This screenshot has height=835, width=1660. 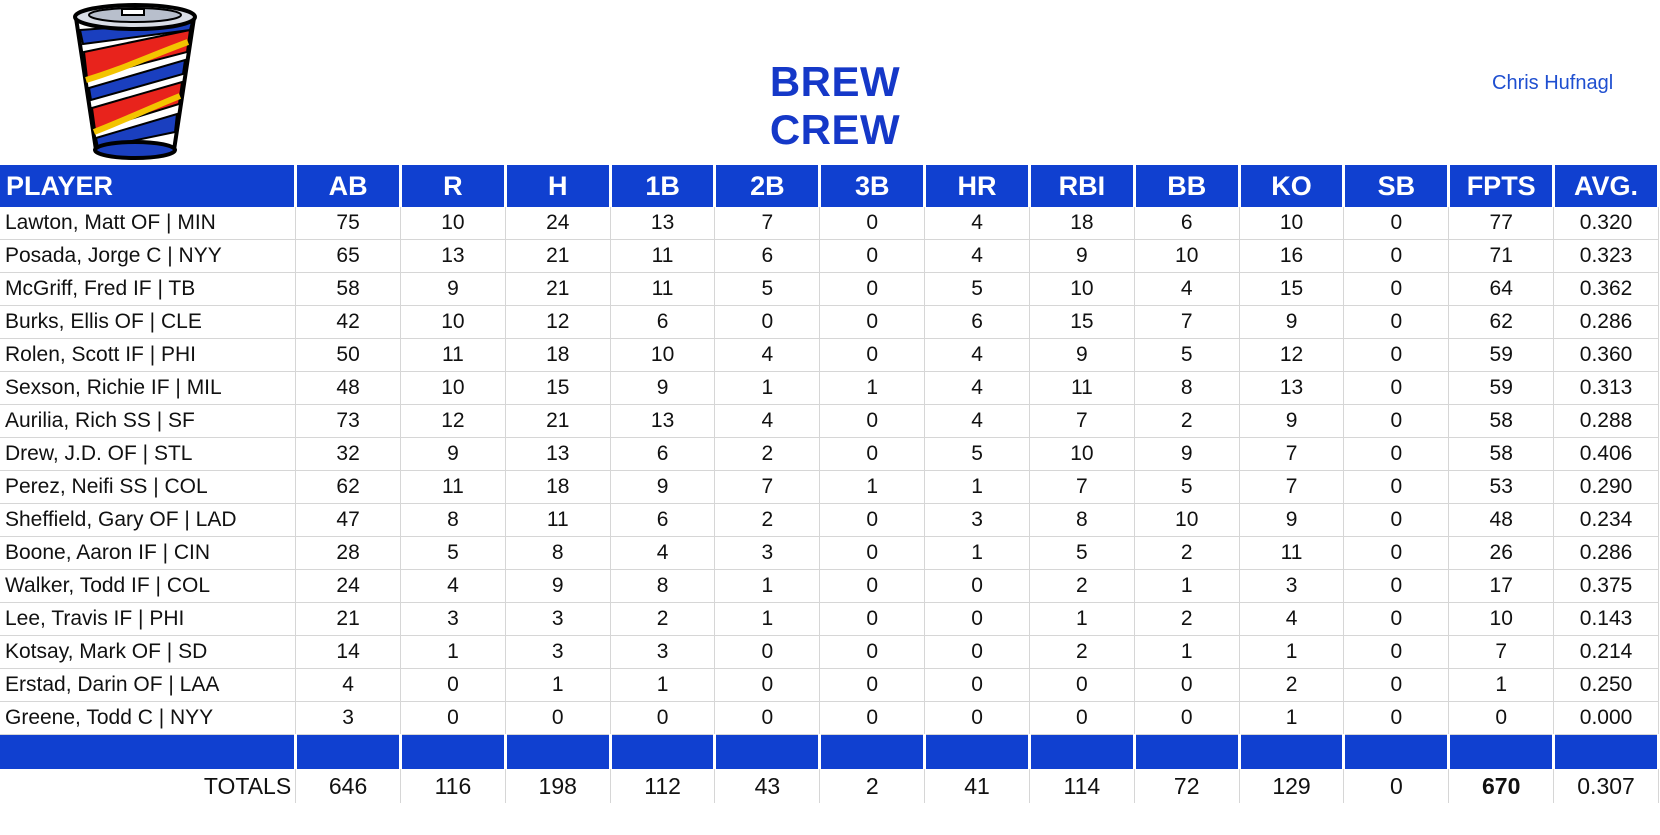 What do you see at coordinates (977, 786) in the screenshot?
I see `total-cell: 41` at bounding box center [977, 786].